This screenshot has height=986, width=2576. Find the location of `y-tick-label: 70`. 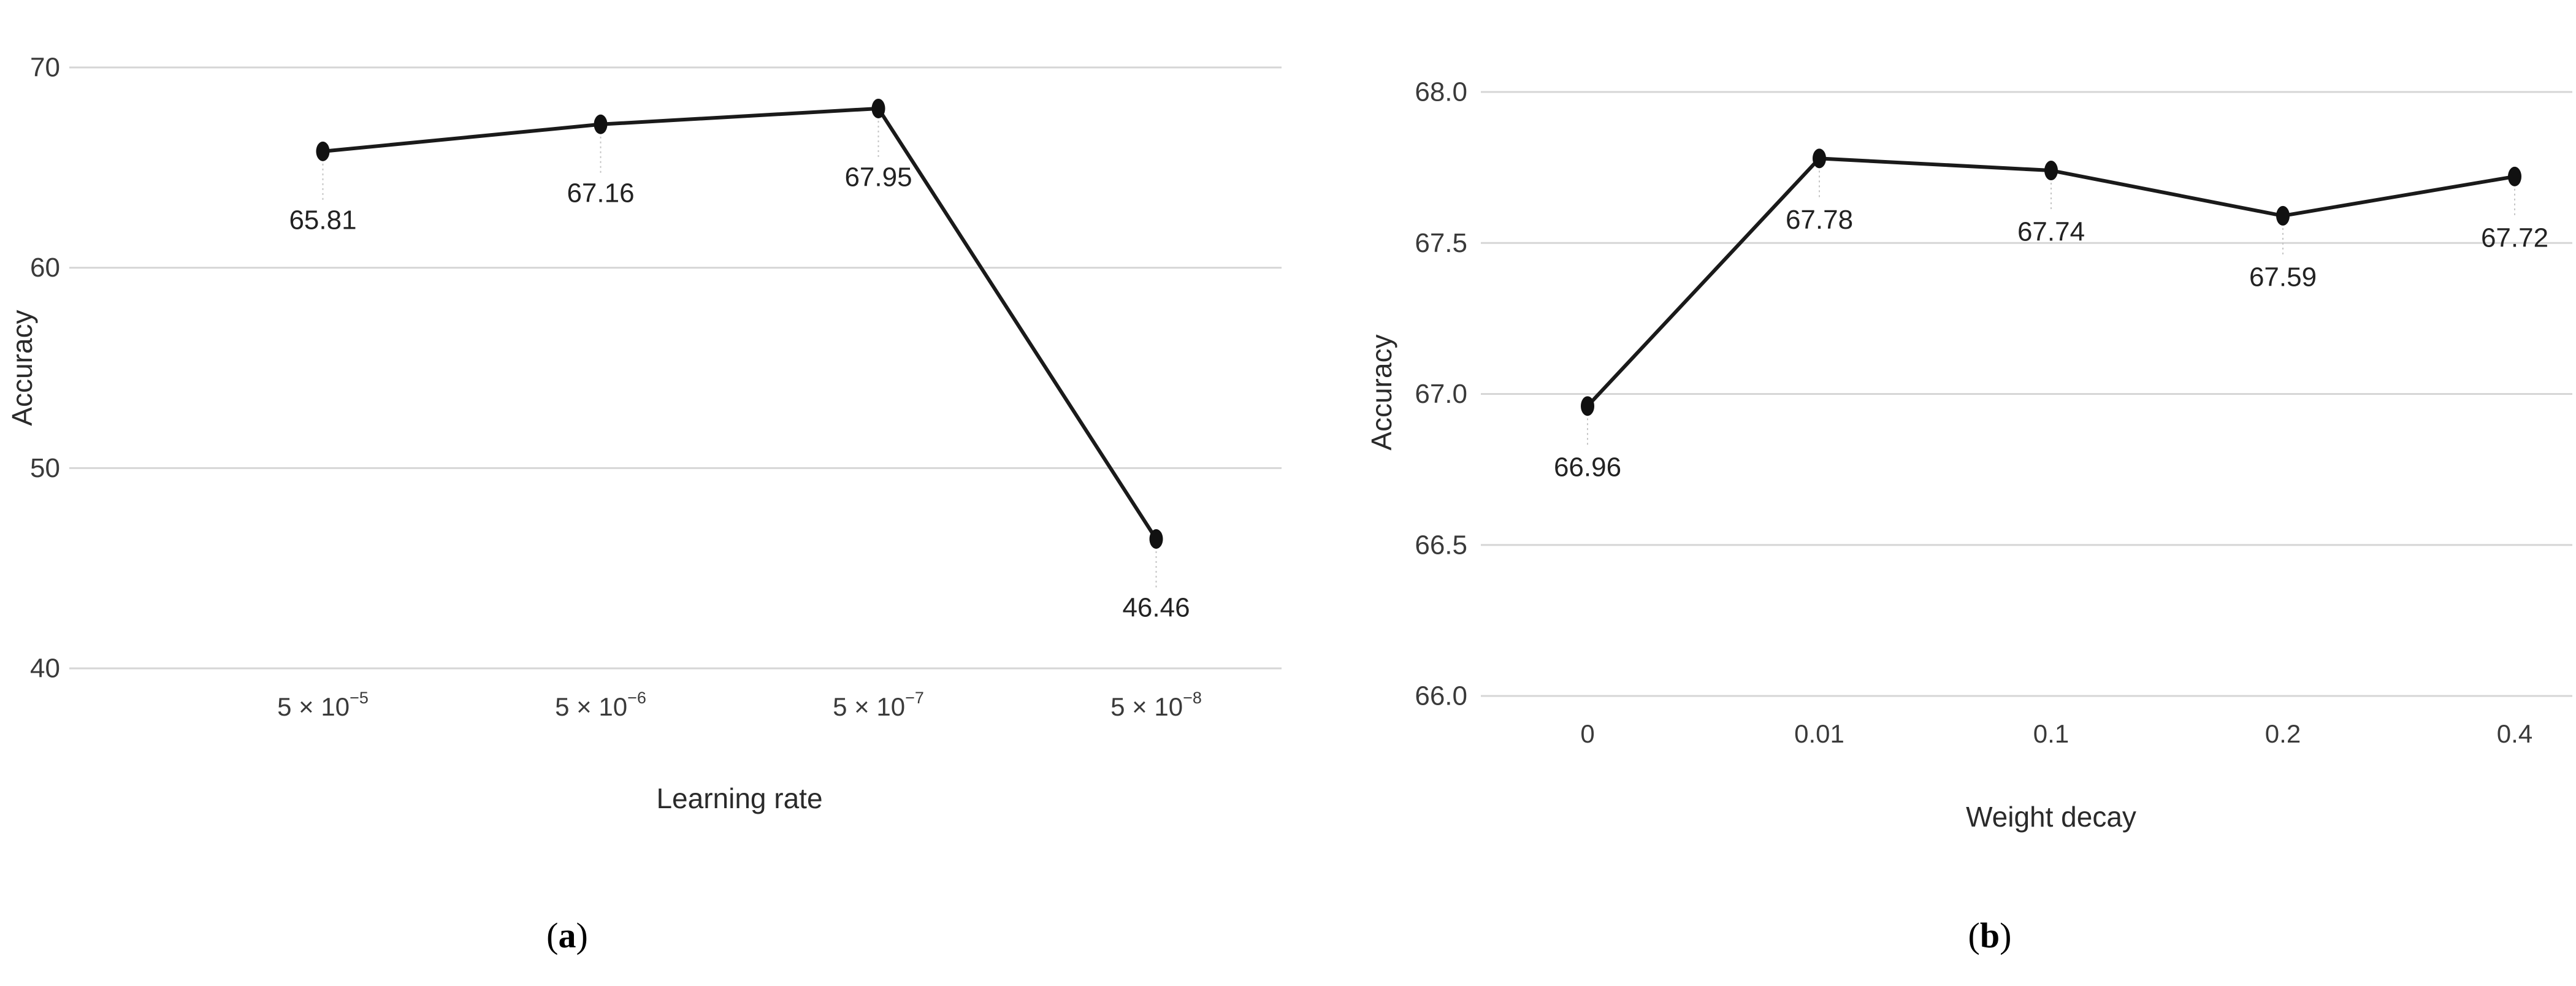

y-tick-label: 70 is located at coordinates (45, 68).